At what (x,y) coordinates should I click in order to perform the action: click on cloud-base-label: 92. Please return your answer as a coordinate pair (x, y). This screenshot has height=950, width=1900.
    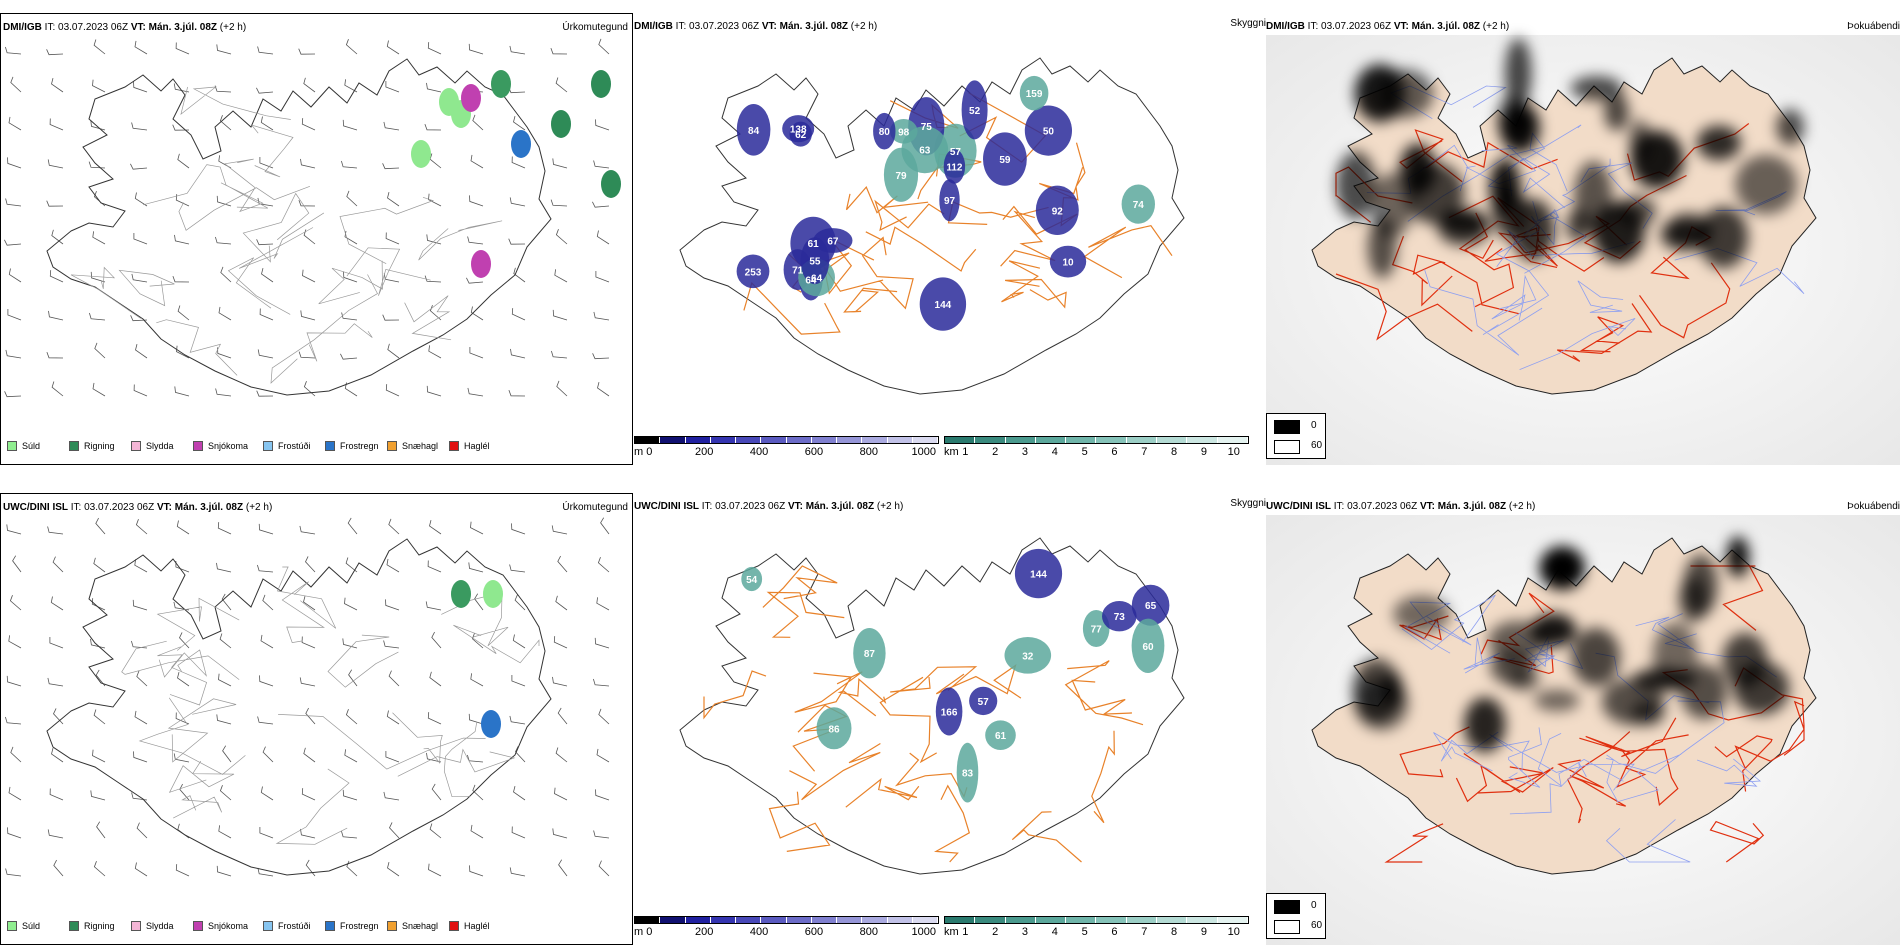
    Looking at the image, I should click on (1058, 211).